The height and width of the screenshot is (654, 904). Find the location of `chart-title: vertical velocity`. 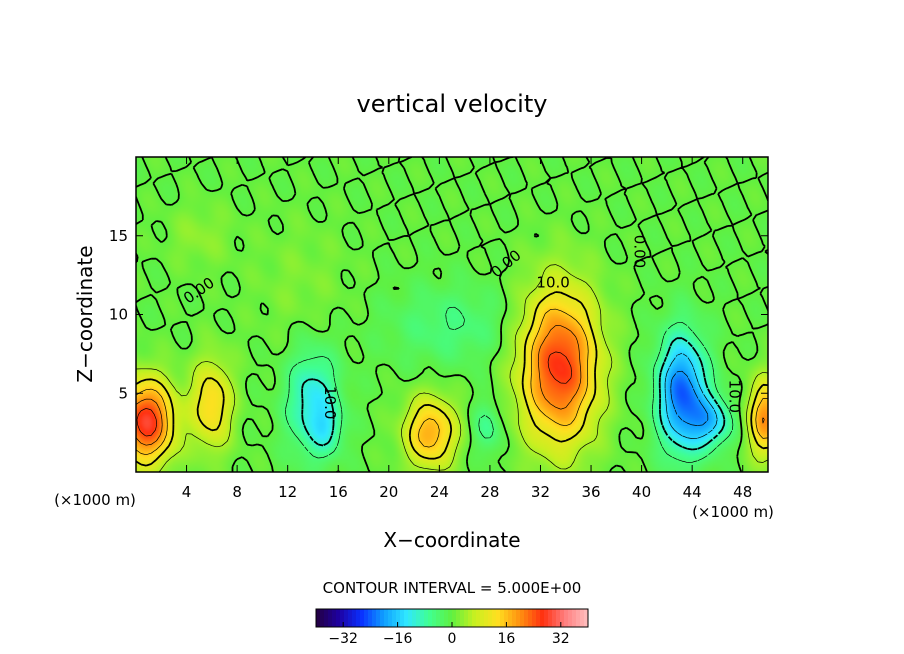

chart-title: vertical velocity is located at coordinates (452, 104).